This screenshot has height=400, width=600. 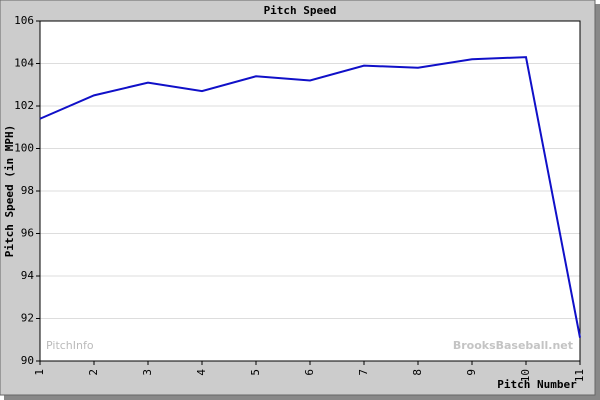 I want to click on y-tick-label: 94, so click(x=28, y=275).